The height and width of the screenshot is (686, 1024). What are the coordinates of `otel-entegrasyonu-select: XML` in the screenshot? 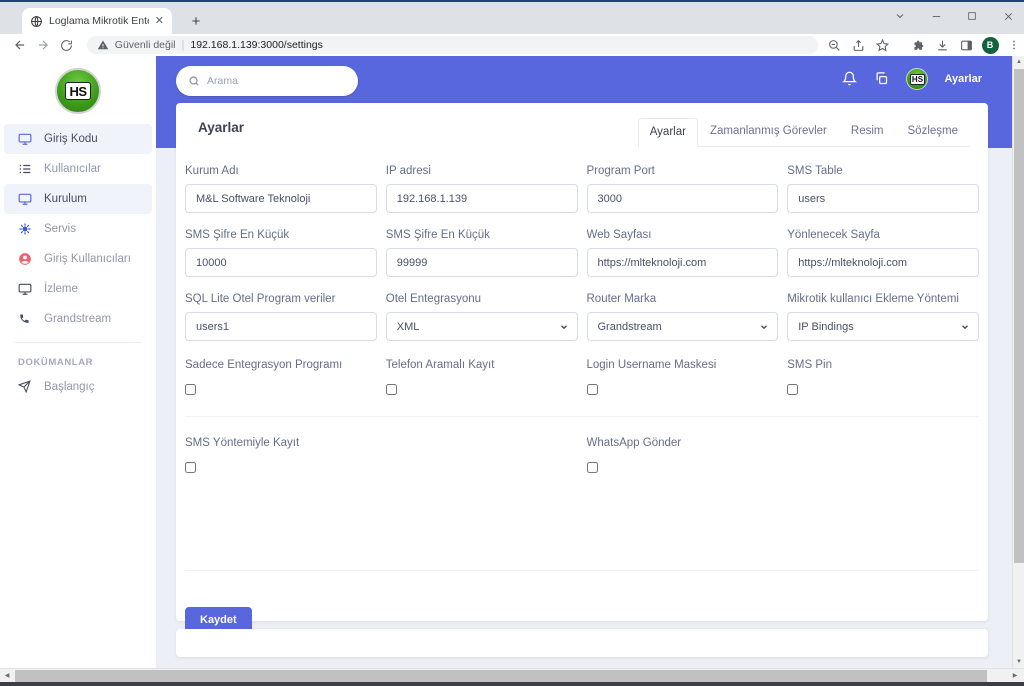 It's located at (481, 326).